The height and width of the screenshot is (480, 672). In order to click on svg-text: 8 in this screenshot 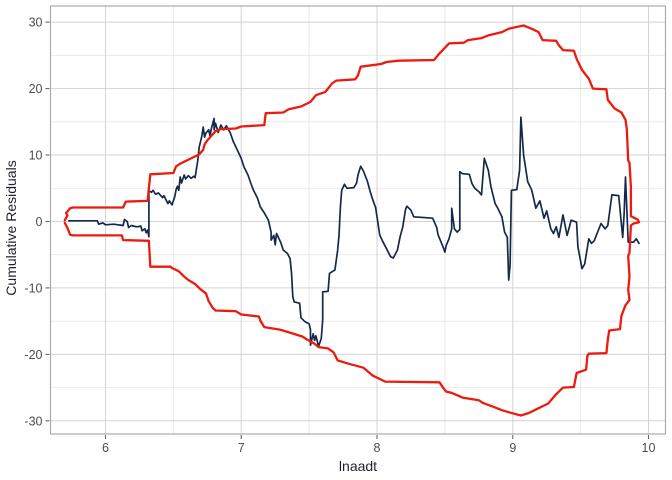, I will do `click(377, 448)`.